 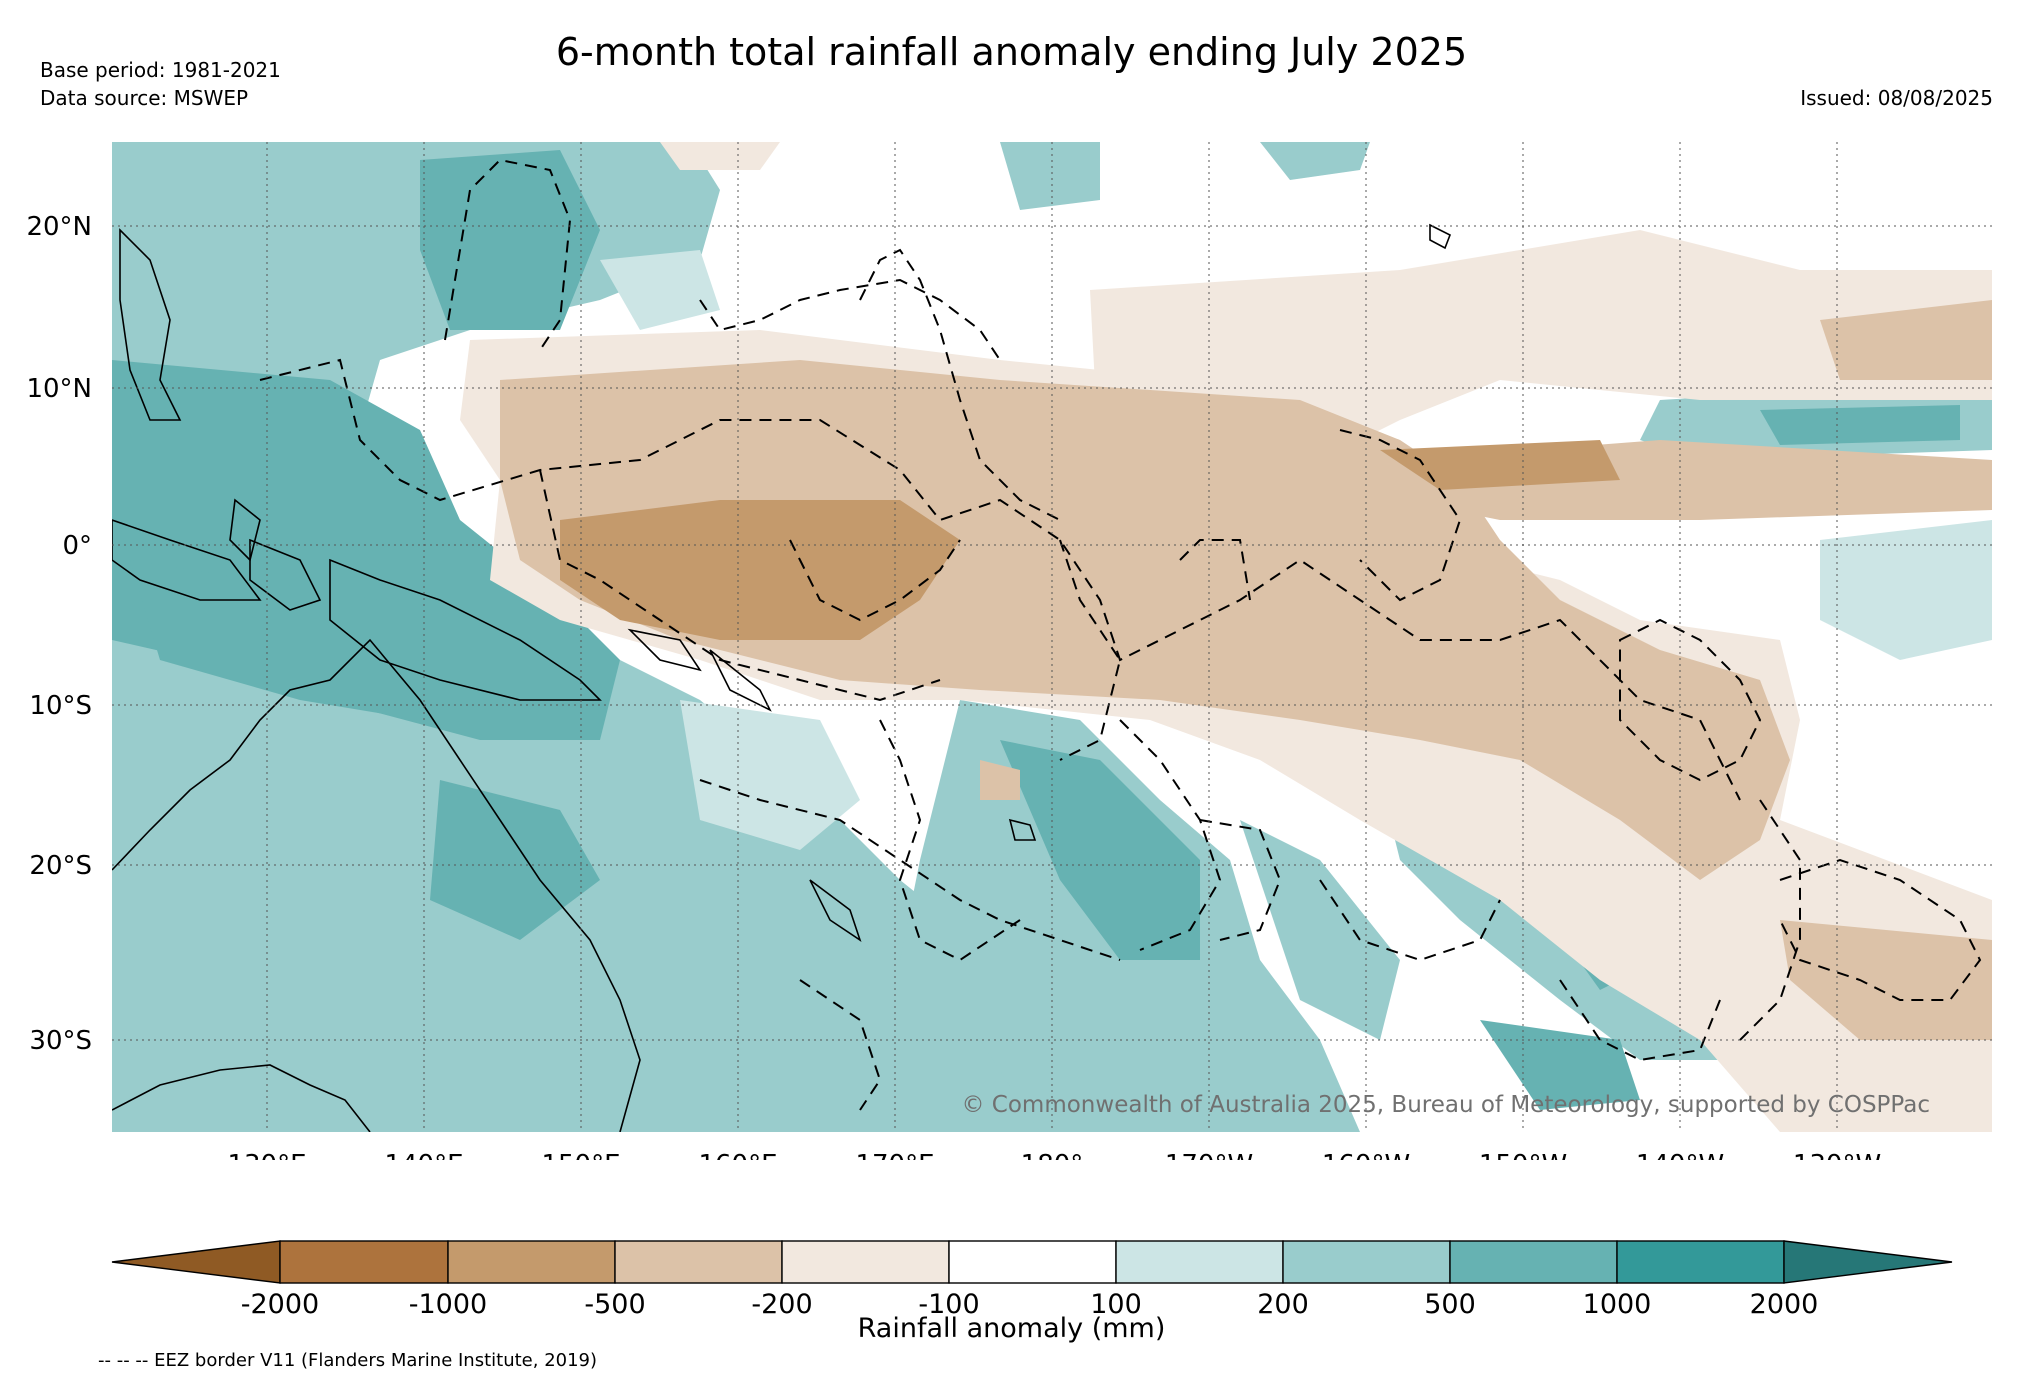 What do you see at coordinates (1366, 1155) in the screenshot?
I see `lon-label: 160°W` at bounding box center [1366, 1155].